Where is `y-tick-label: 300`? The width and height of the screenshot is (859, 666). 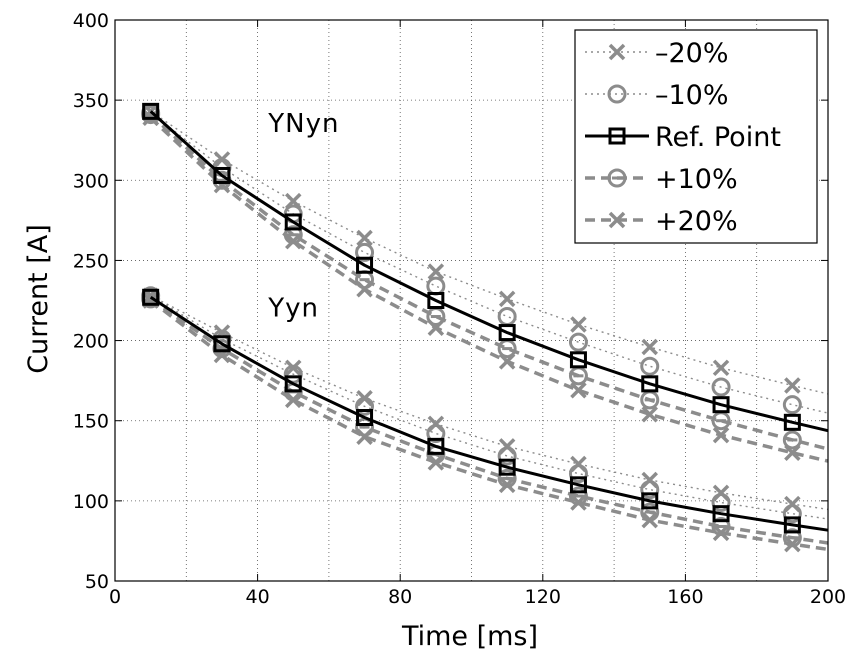
y-tick-label: 300 is located at coordinates (91, 181).